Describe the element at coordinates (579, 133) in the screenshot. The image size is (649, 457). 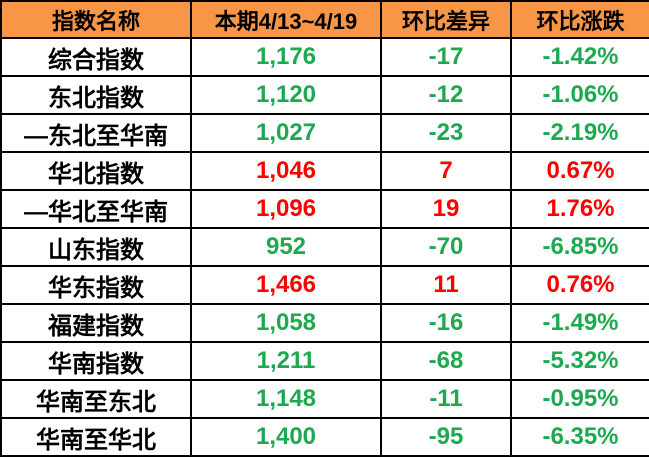
I see `pct-change-cell: -2.19%` at that location.